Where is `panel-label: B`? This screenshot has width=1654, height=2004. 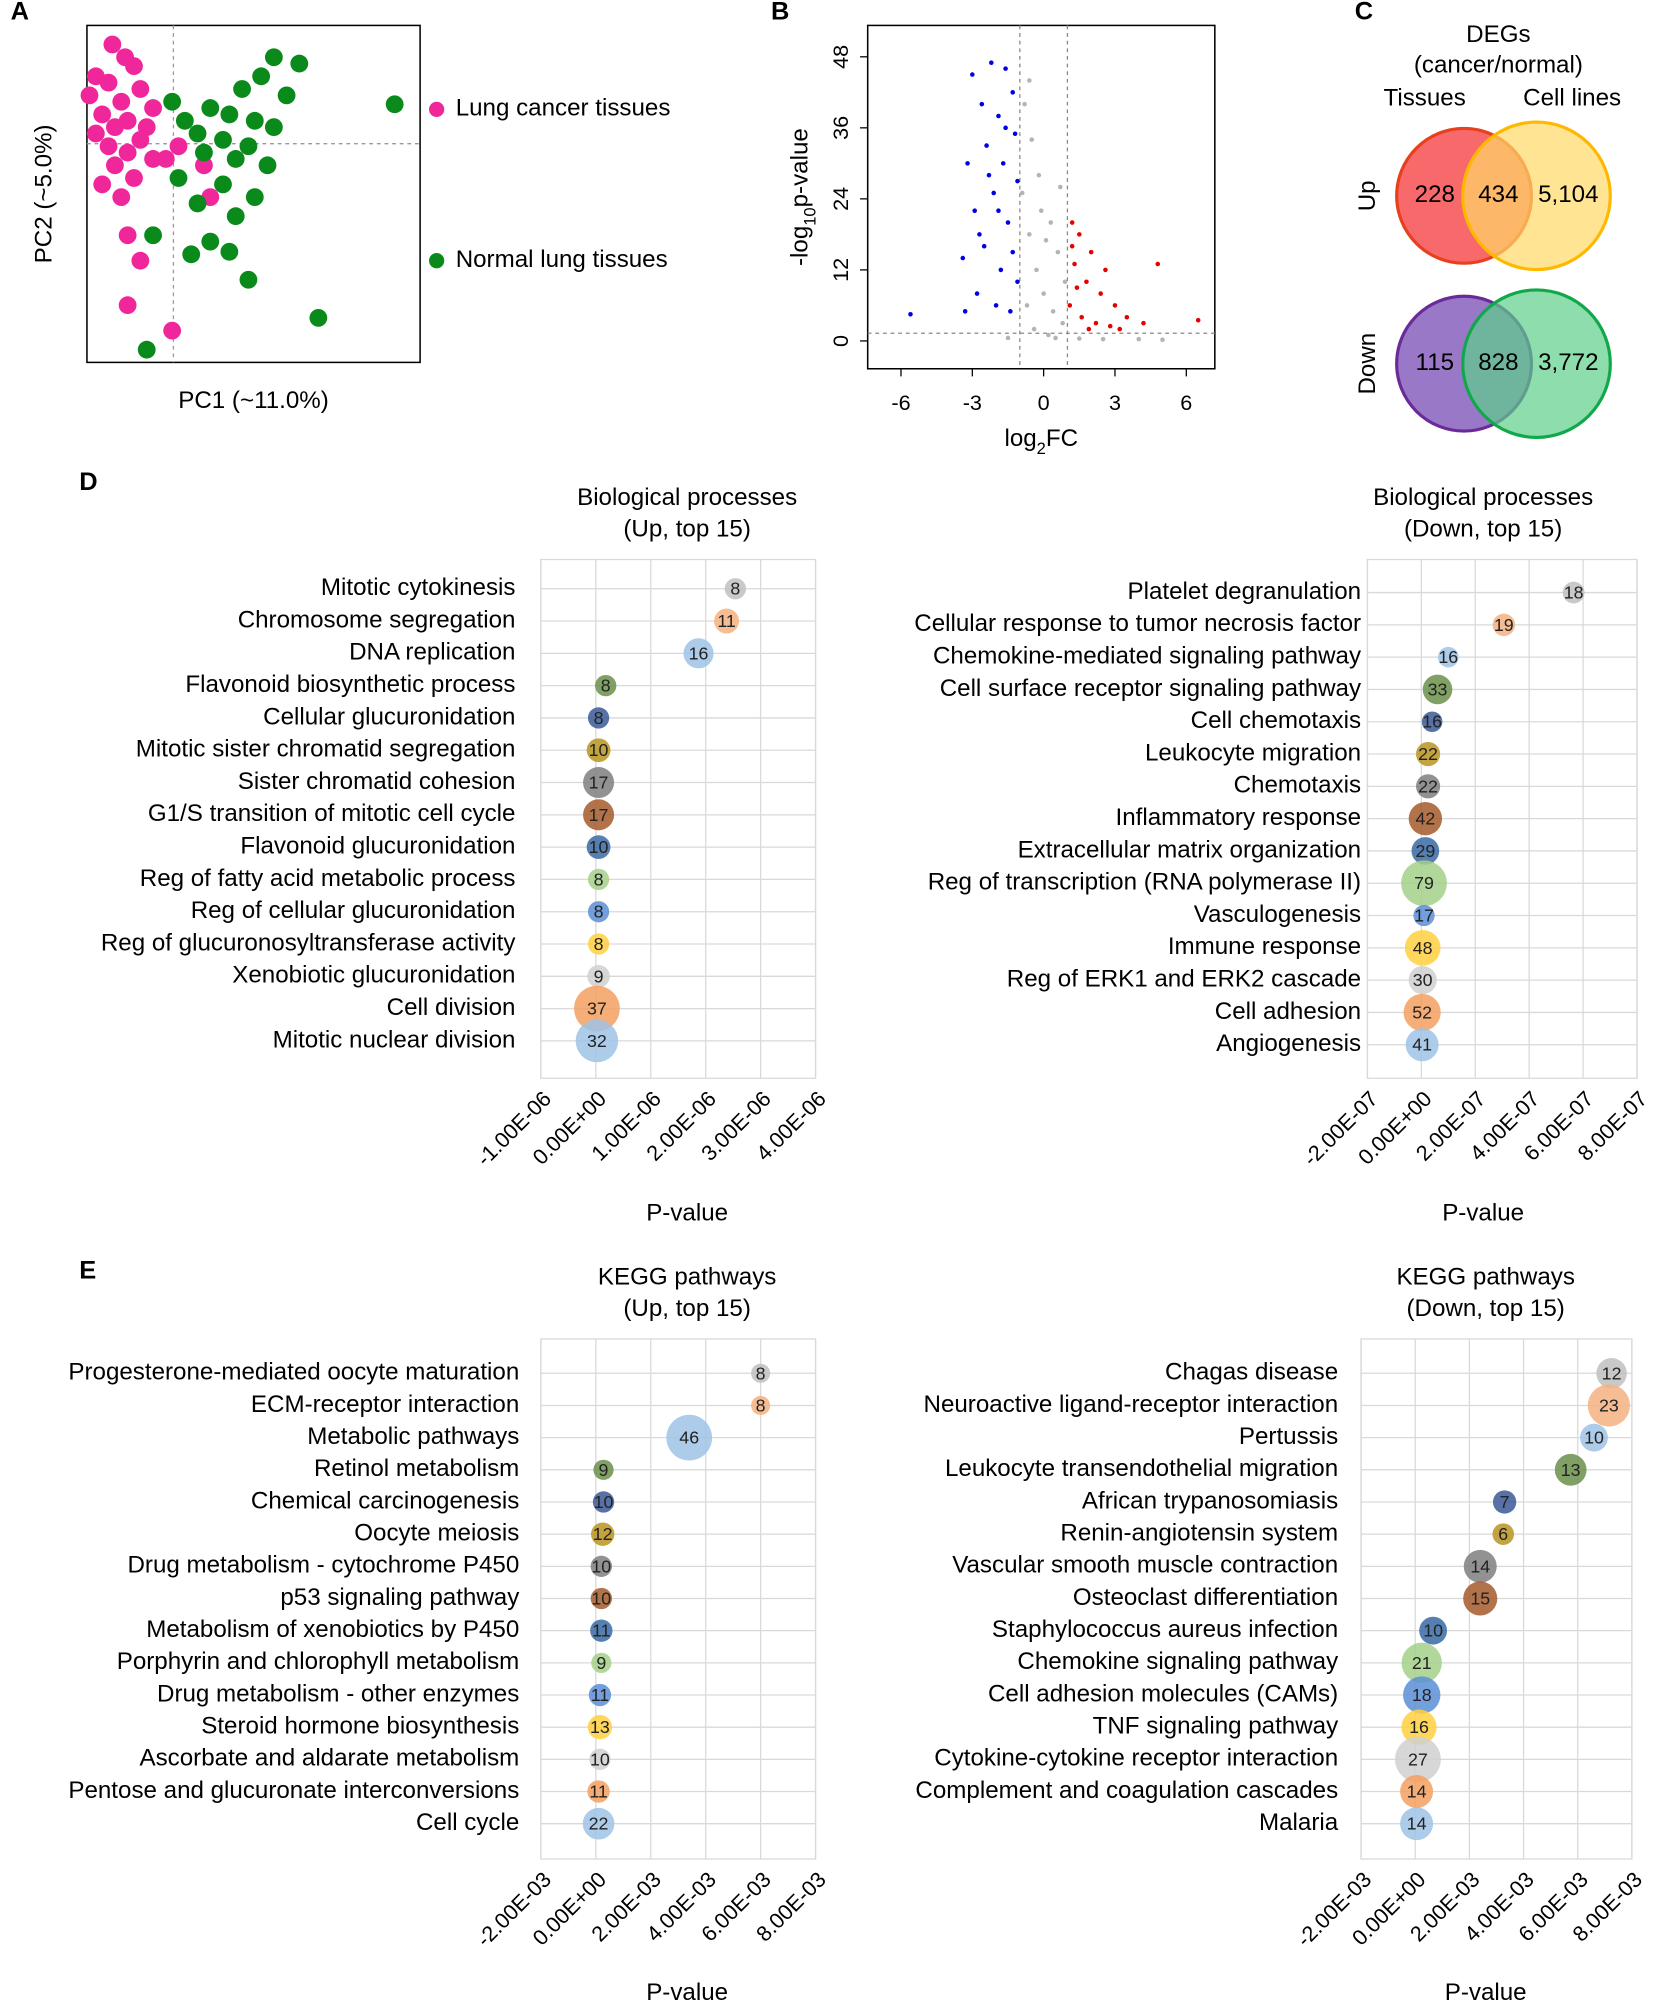
panel-label: B is located at coordinates (780, 12).